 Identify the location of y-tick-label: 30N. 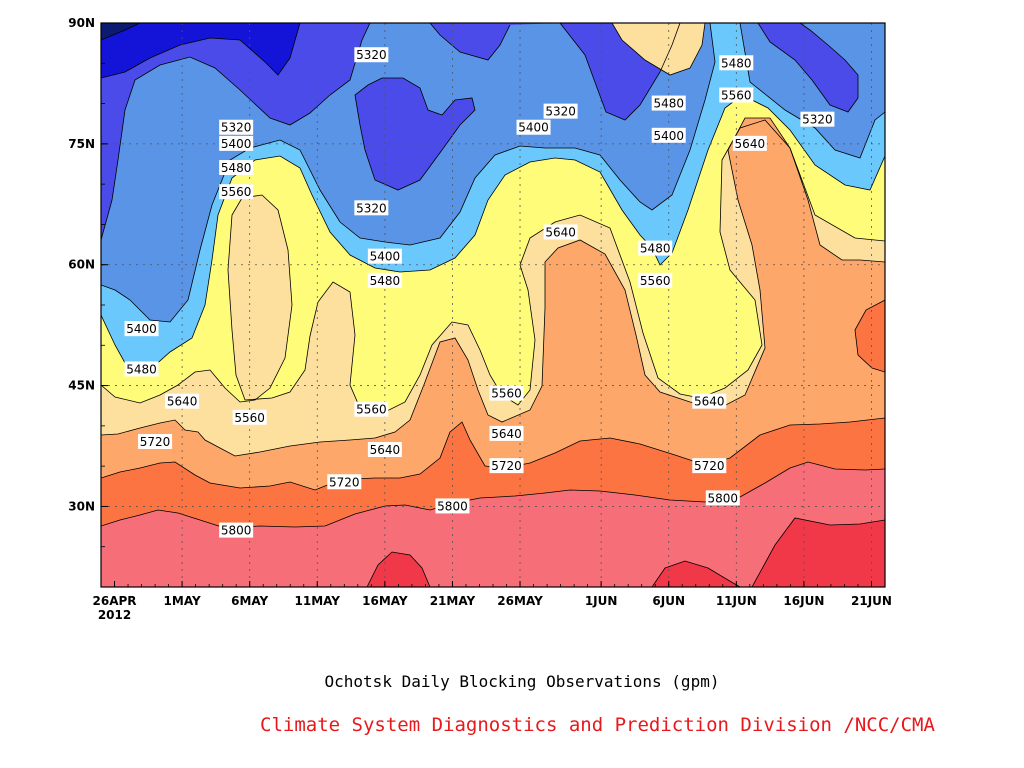
(81, 506).